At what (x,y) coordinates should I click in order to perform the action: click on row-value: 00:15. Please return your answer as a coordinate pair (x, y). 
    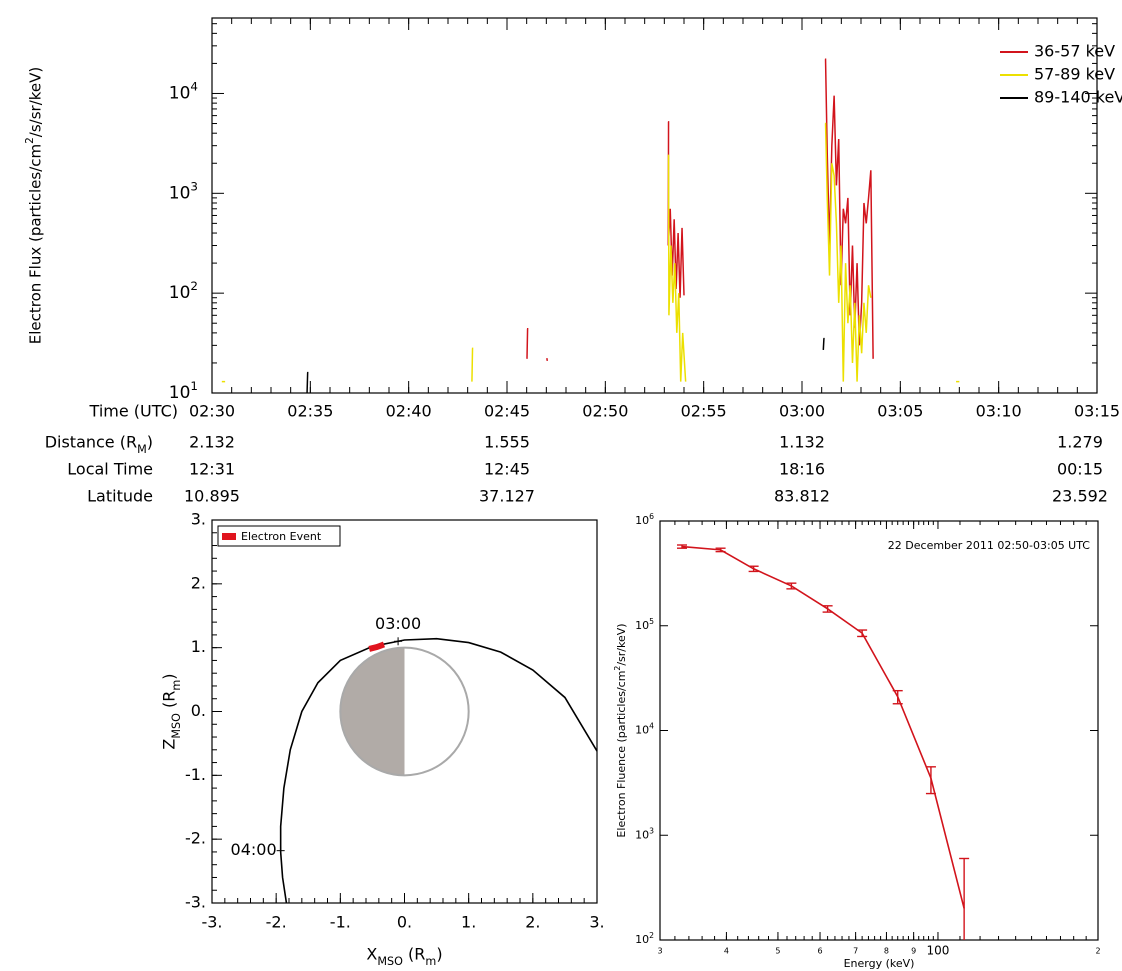
    Looking at the image, I should click on (1080, 469).